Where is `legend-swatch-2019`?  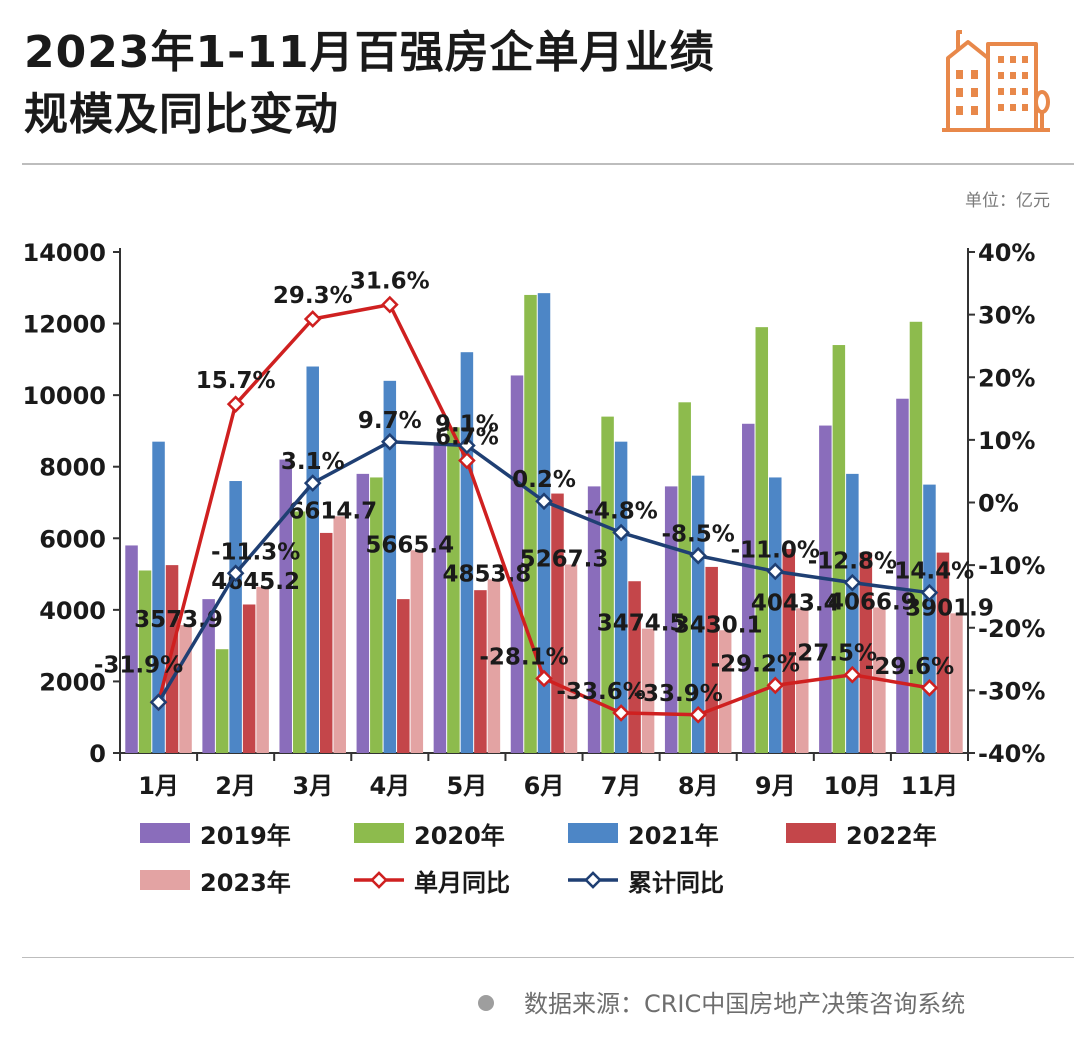
legend-swatch-2019 is located at coordinates (165, 833).